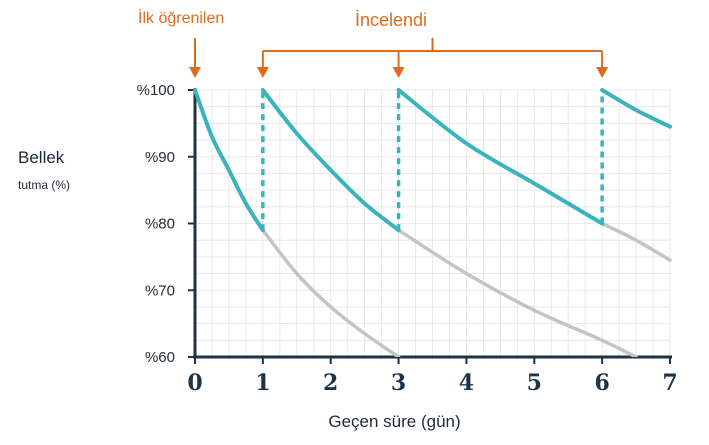  What do you see at coordinates (181, 18) in the screenshot?
I see `first-learned-annotation: İlk öğrenilen` at bounding box center [181, 18].